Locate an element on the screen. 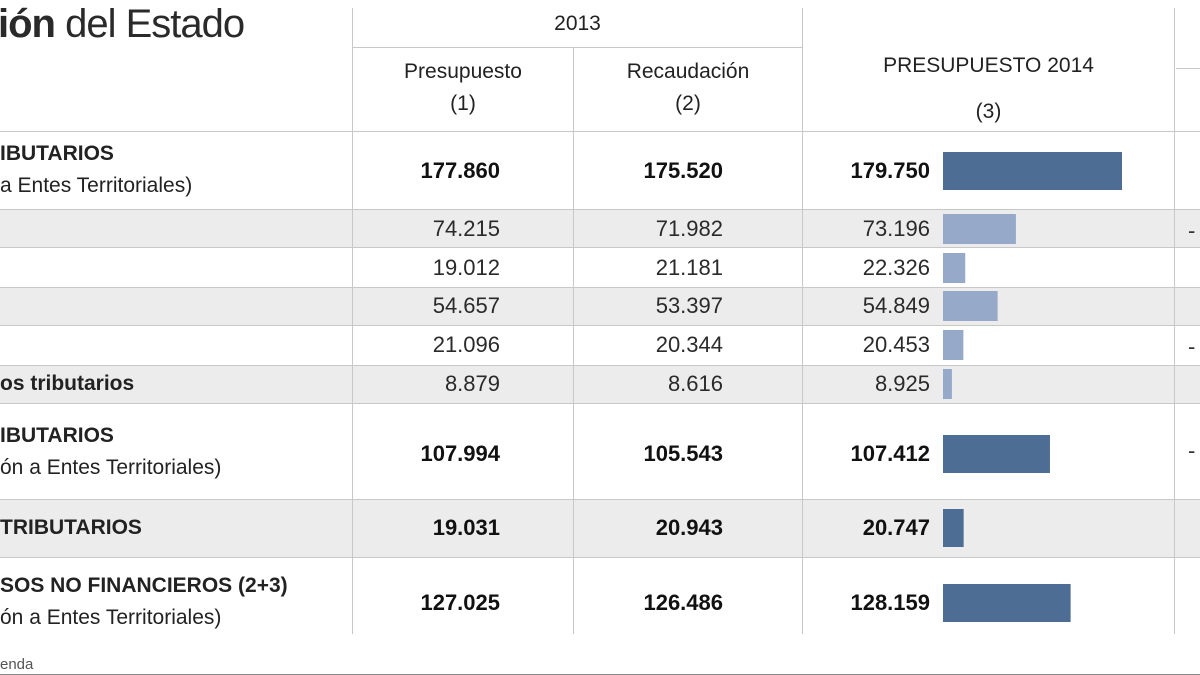  row-label: TRIBUTARIOS is located at coordinates (71, 527).